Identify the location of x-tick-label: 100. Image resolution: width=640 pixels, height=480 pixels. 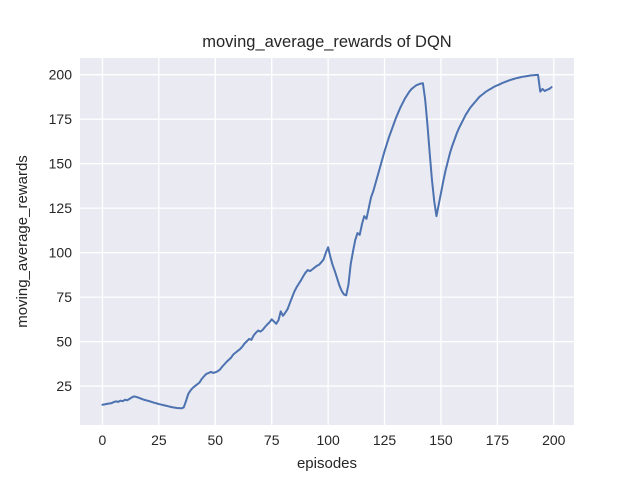
(328, 440).